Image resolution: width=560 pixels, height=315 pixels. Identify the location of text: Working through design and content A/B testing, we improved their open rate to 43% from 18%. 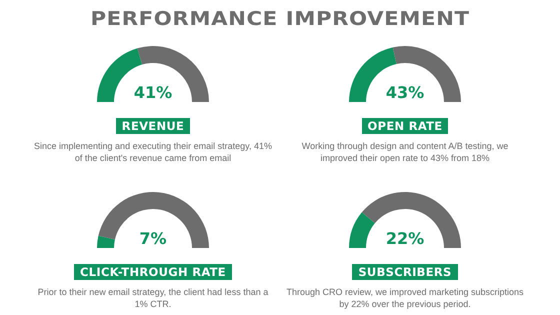
(405, 152).